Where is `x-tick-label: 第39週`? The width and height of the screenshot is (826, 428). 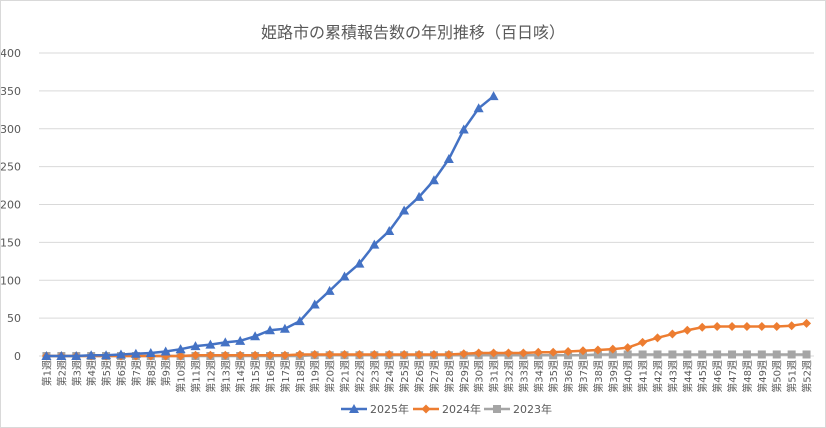 x-tick-label: 第39週 is located at coordinates (613, 376).